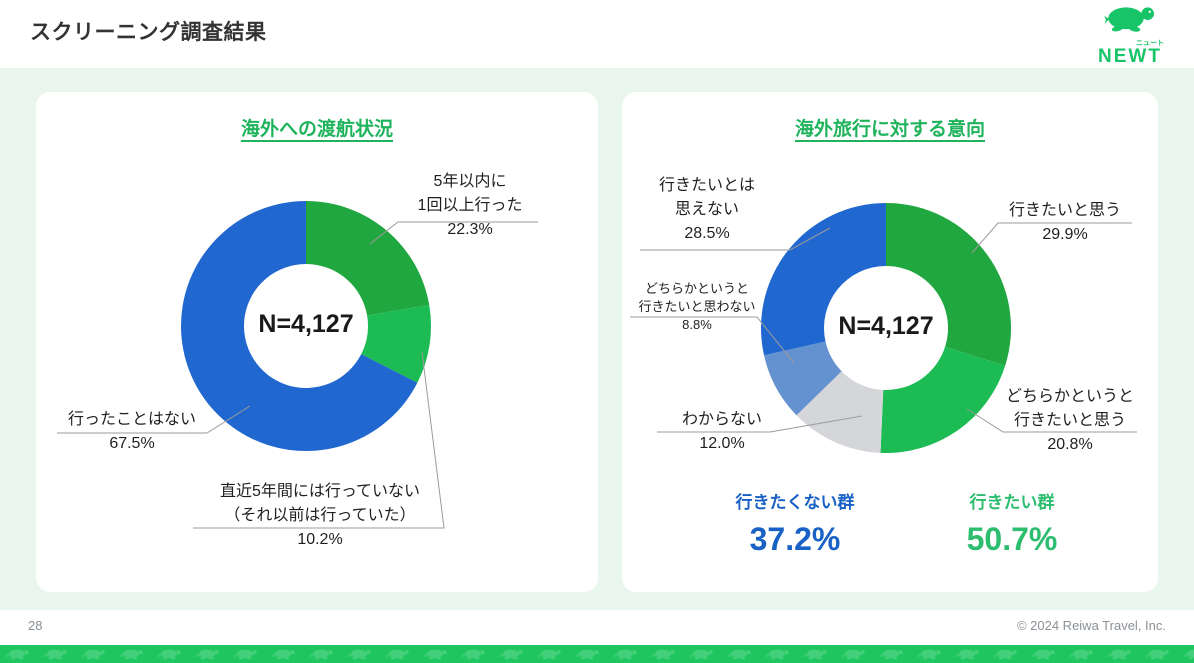 Image resolution: width=1194 pixels, height=663 pixels. I want to click on callout-percent: 29.9%, so click(1065, 234).